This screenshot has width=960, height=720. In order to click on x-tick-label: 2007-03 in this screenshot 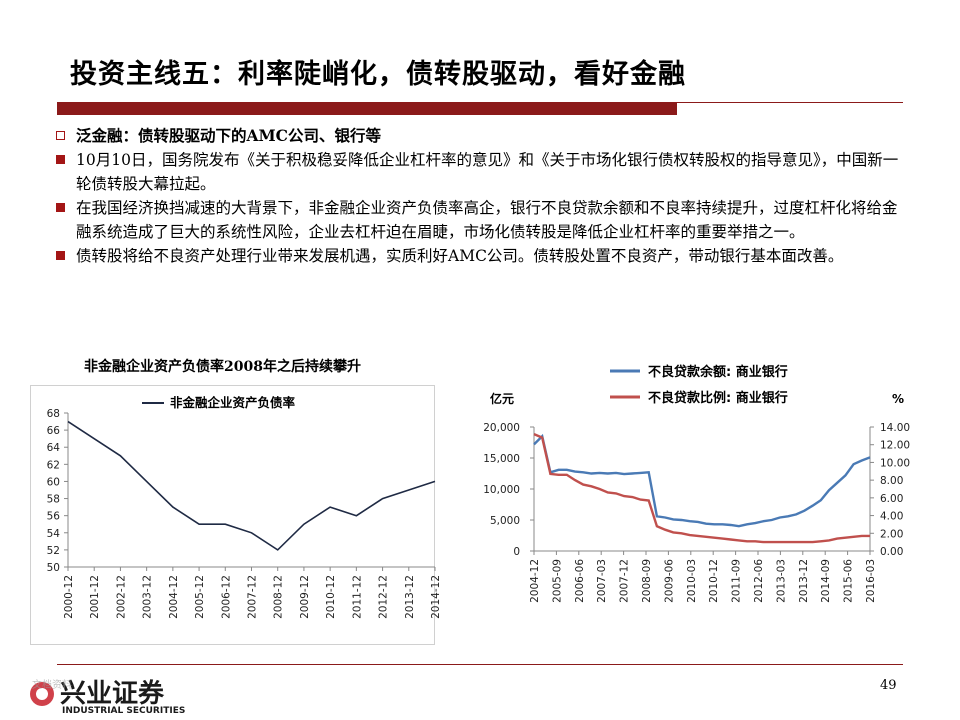, I will do `click(602, 581)`.